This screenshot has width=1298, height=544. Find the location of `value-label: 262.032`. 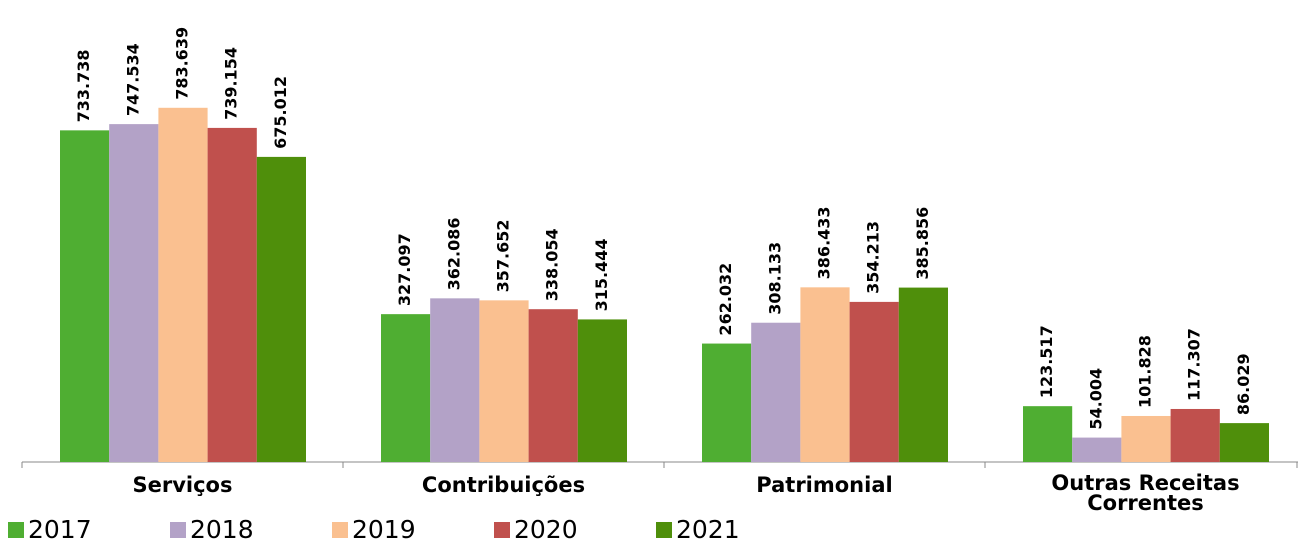

value-label: 262.032 is located at coordinates (725, 299).